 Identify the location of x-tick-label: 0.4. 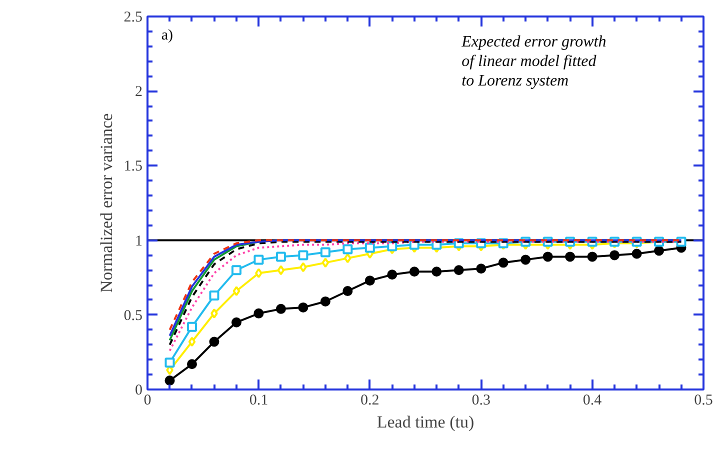
(592, 400).